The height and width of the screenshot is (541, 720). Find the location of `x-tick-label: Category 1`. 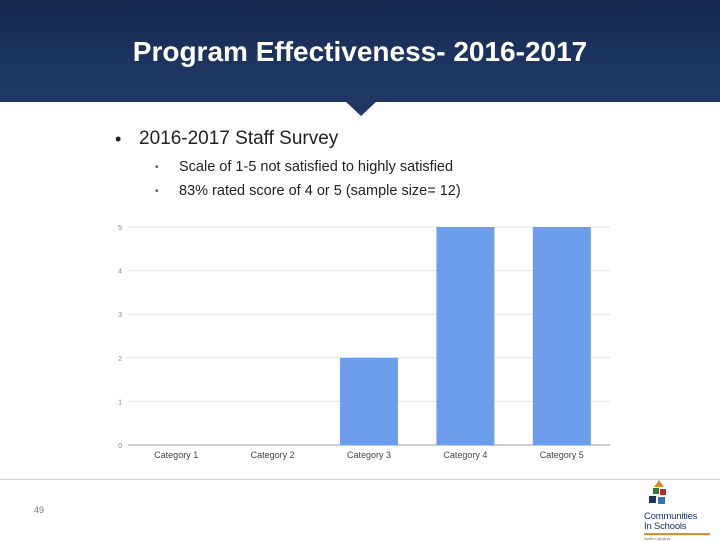

x-tick-label: Category 1 is located at coordinates (176, 455).